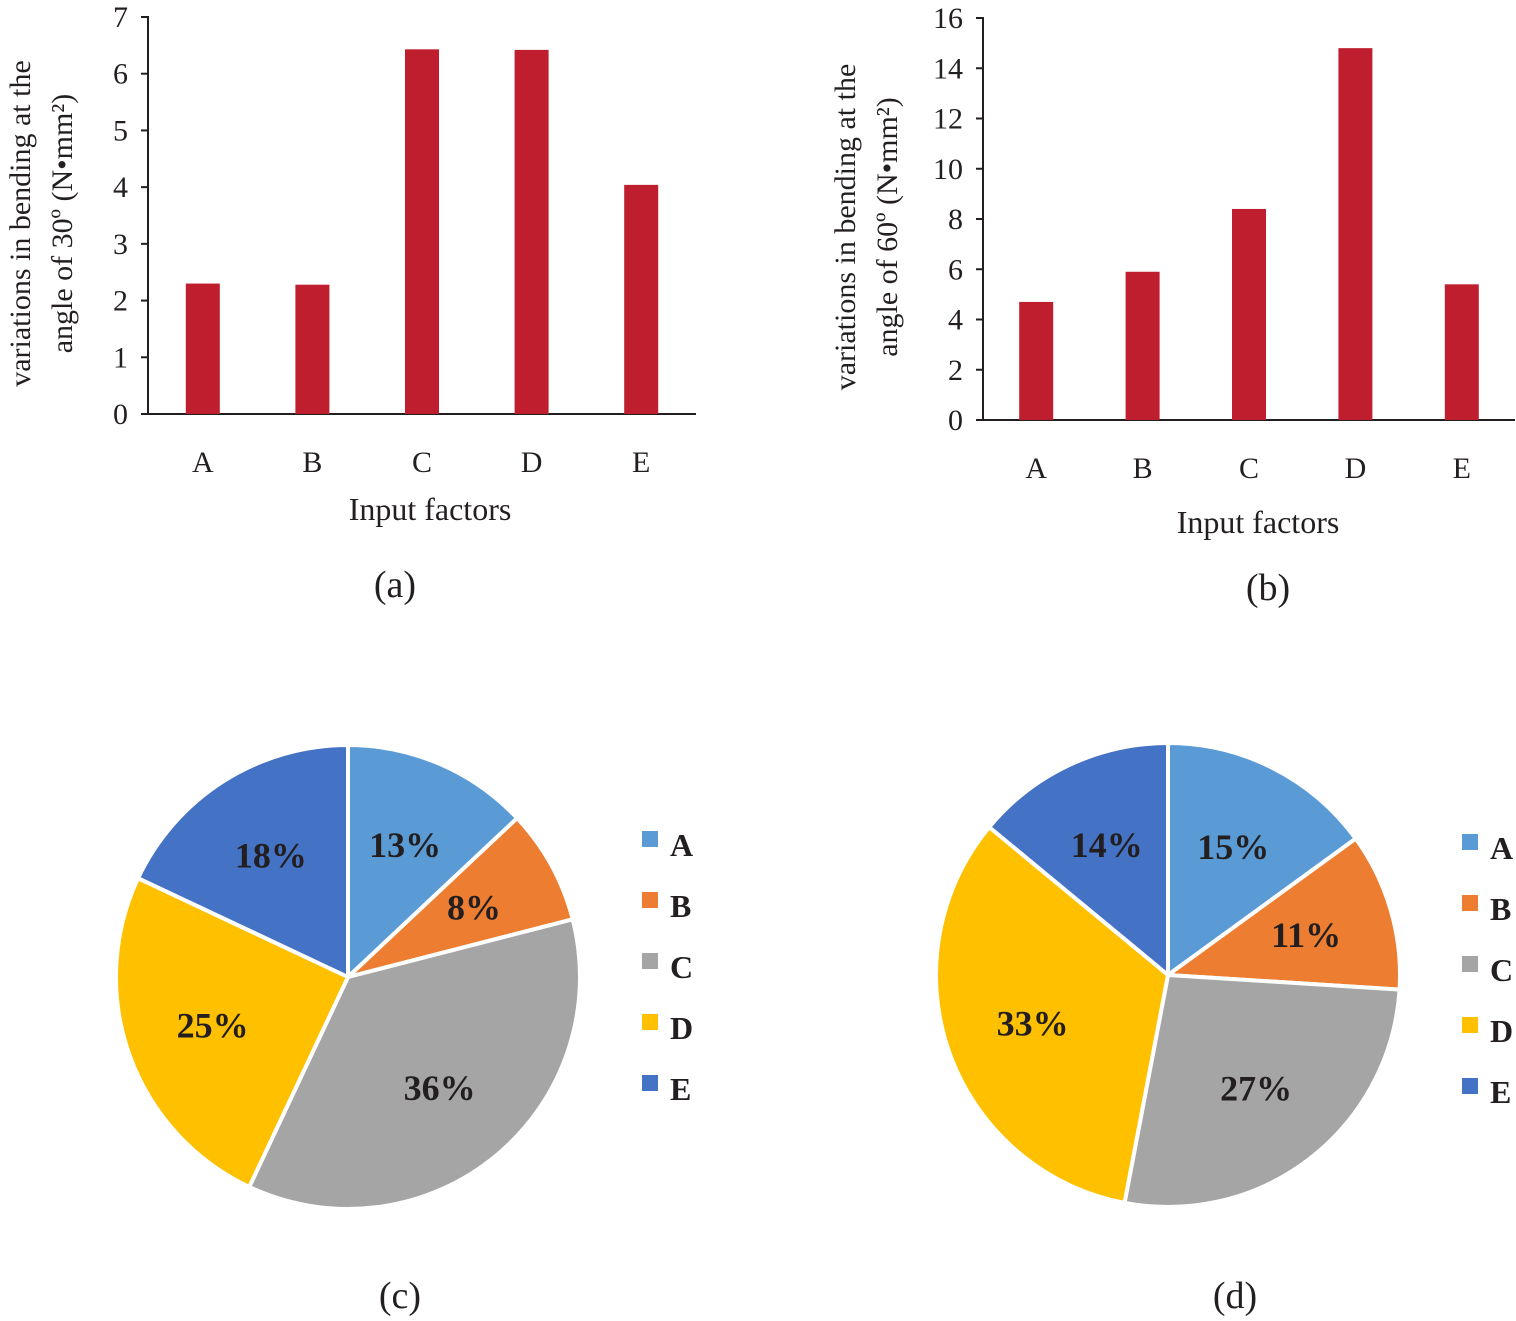 Image resolution: width=1516 pixels, height=1321 pixels. I want to click on slice-percent-label: 33%, so click(1033, 1024).